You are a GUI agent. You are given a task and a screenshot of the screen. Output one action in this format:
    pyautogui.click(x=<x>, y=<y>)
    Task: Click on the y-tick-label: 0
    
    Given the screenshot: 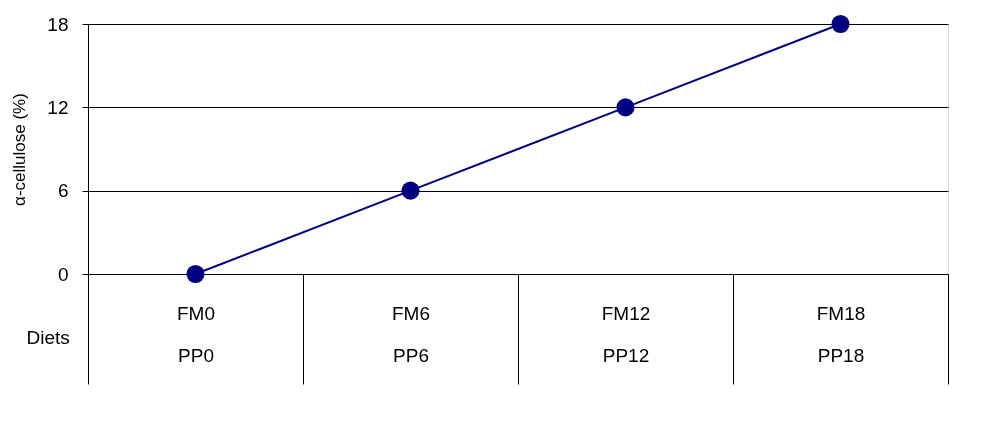 What is the action you would take?
    pyautogui.click(x=63, y=274)
    